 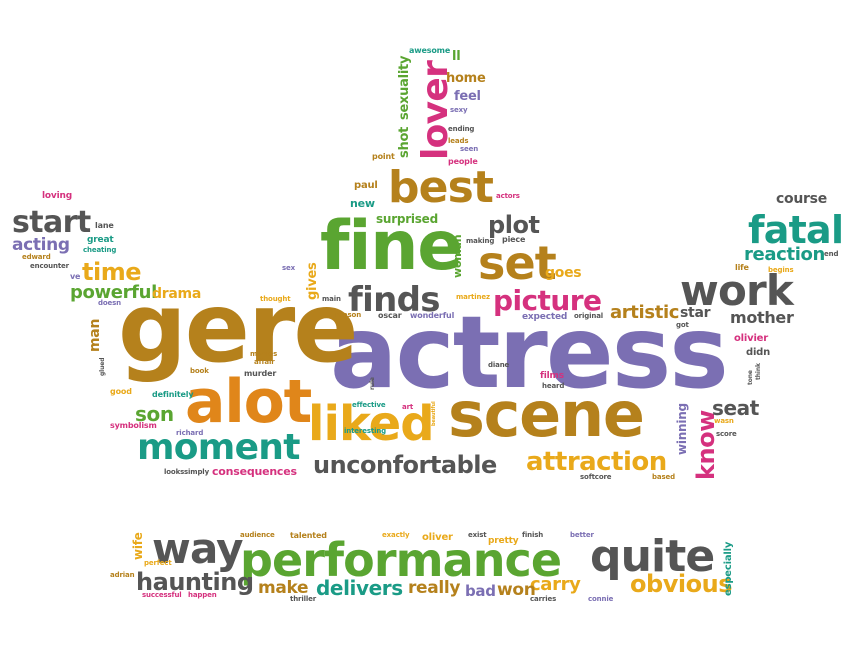 What do you see at coordinates (434, 413) in the screenshot?
I see `word-beautiful: beautiful` at bounding box center [434, 413].